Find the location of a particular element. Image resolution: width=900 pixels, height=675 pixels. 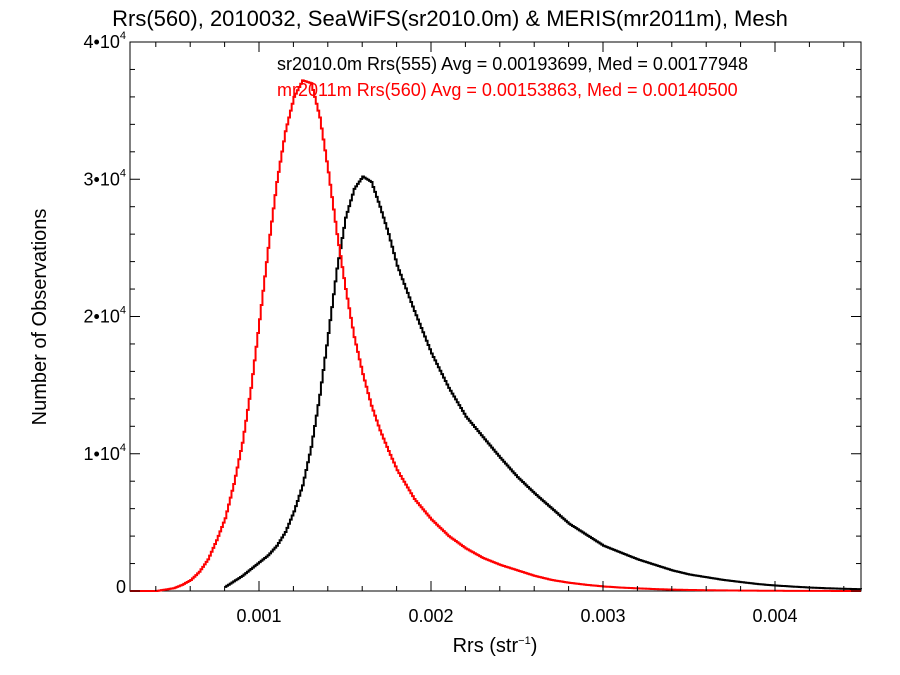

y-tick-label: 3•104 is located at coordinates (105, 178).